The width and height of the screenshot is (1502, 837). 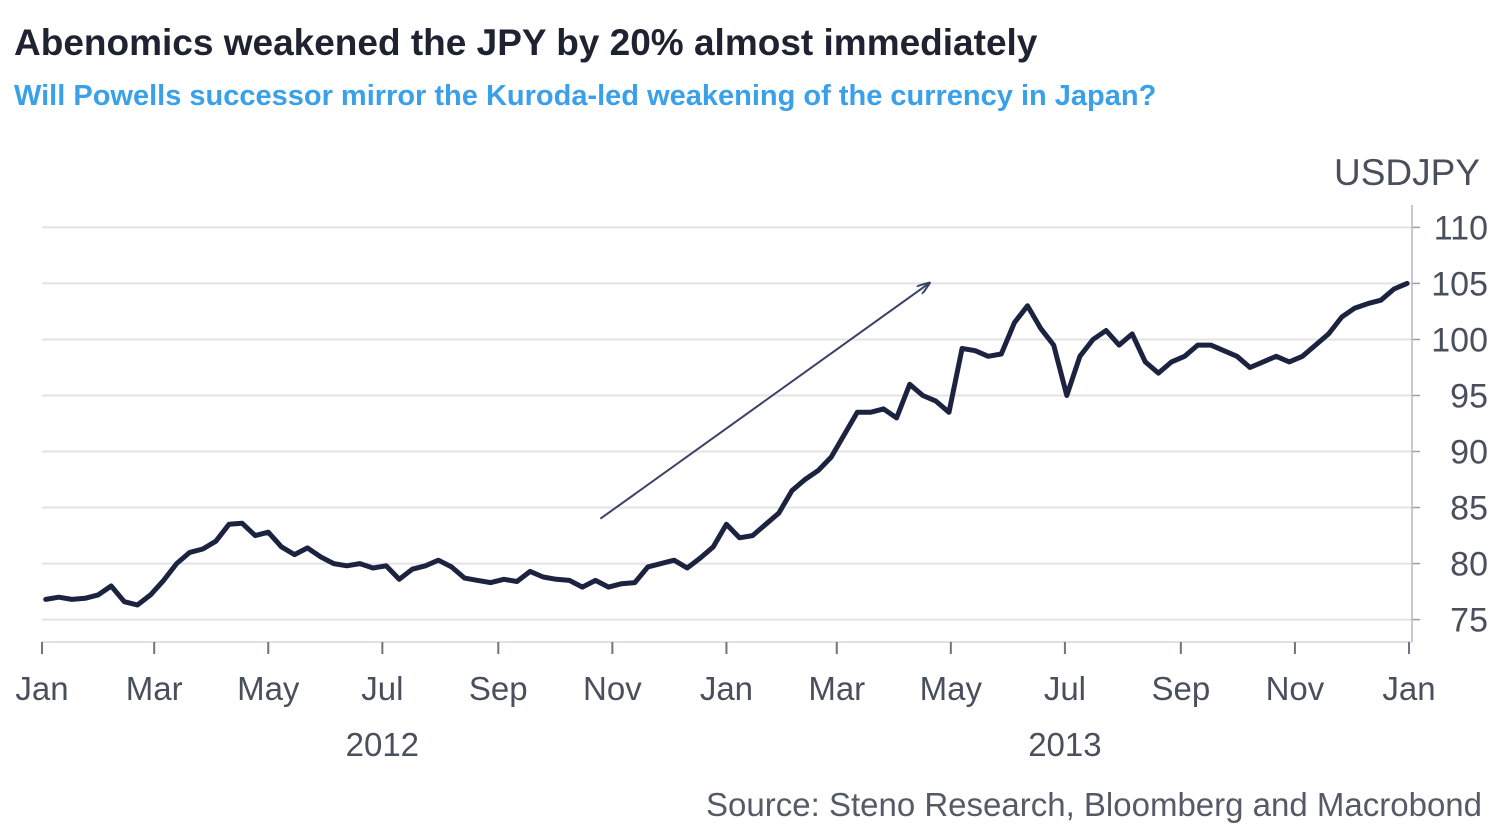 What do you see at coordinates (1459, 340) in the screenshot?
I see `y-tick-label-100: 100` at bounding box center [1459, 340].